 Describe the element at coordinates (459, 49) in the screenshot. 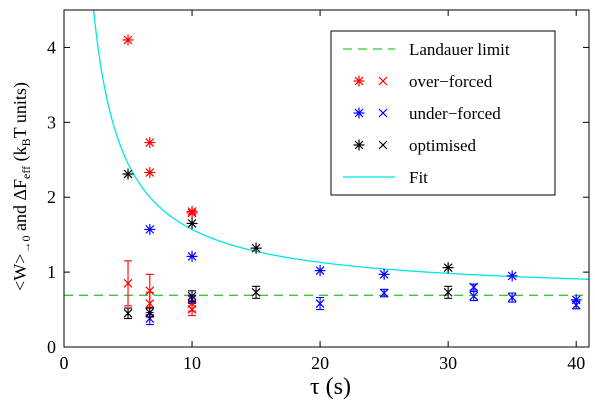

I see `legend-label-0: Landauer limit` at that location.